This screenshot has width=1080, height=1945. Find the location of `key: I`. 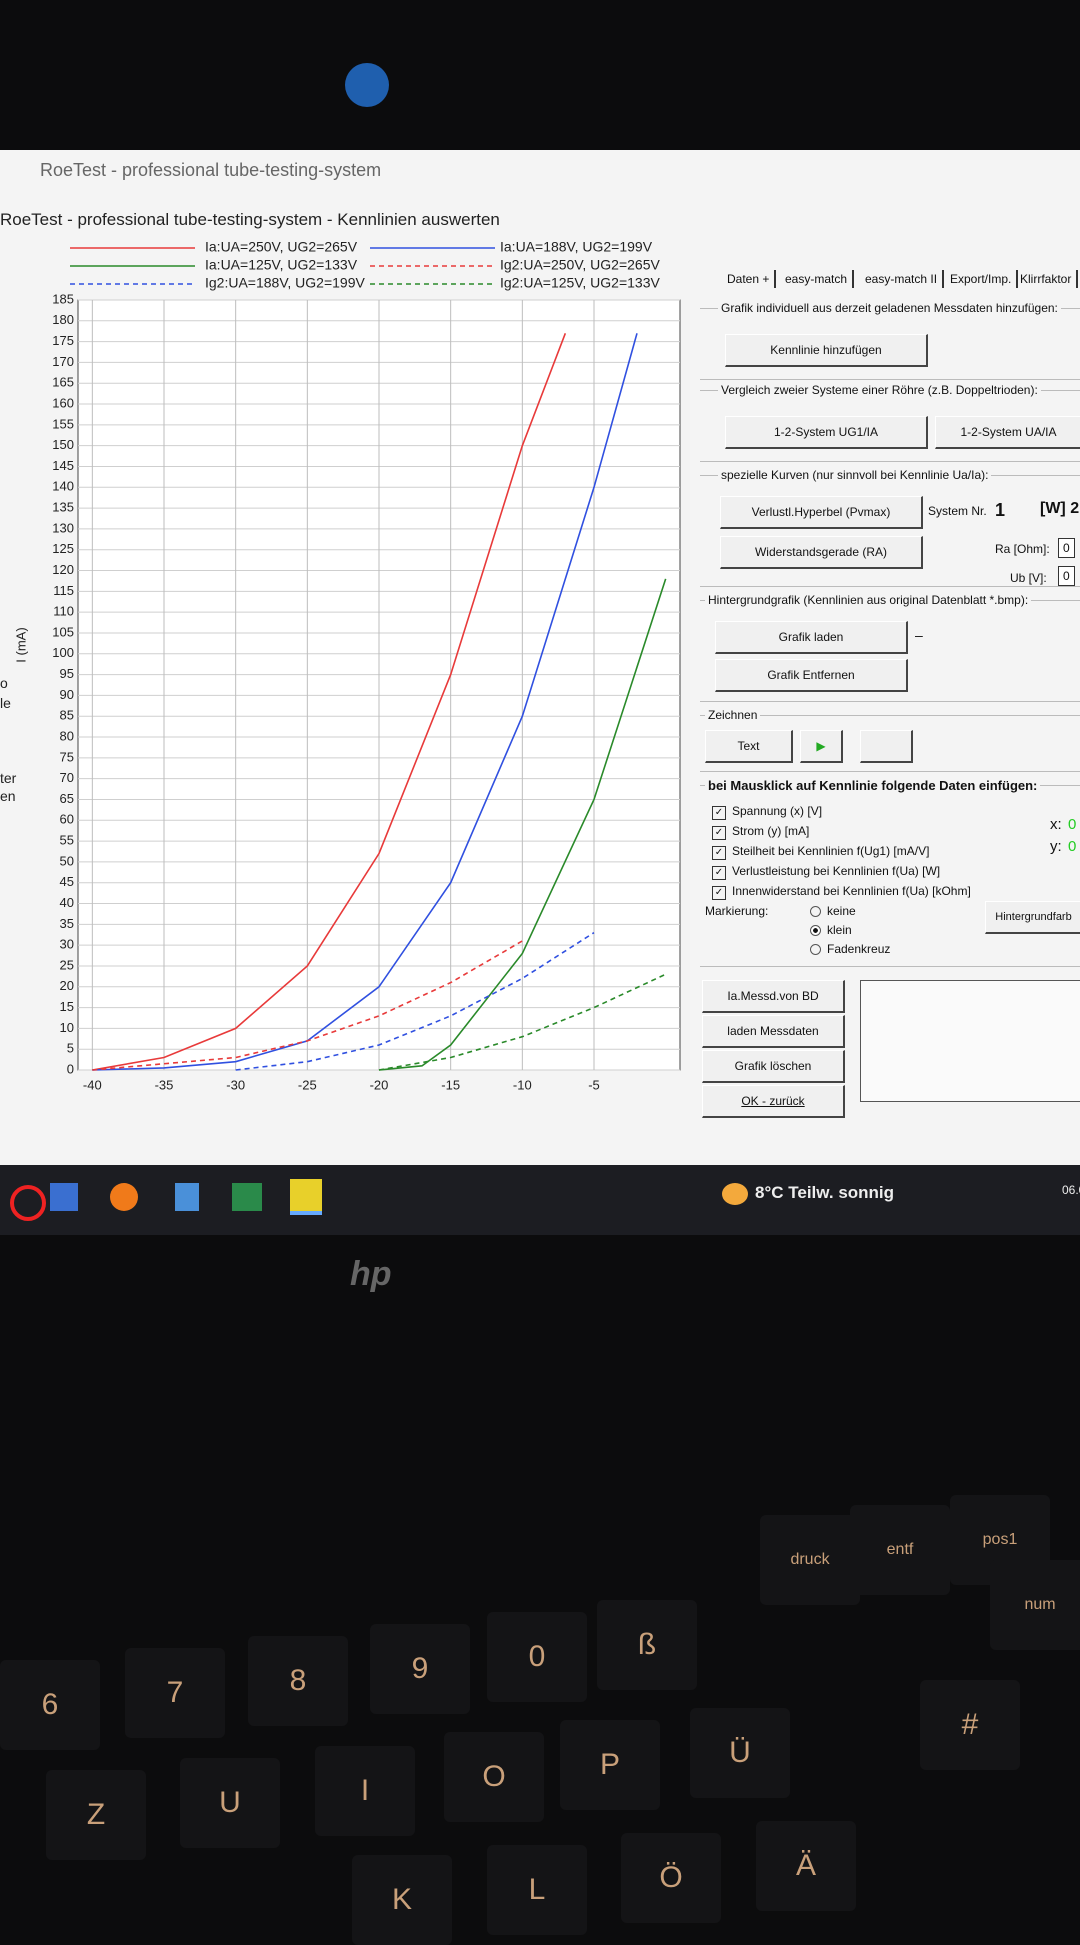

key: I is located at coordinates (365, 1791).